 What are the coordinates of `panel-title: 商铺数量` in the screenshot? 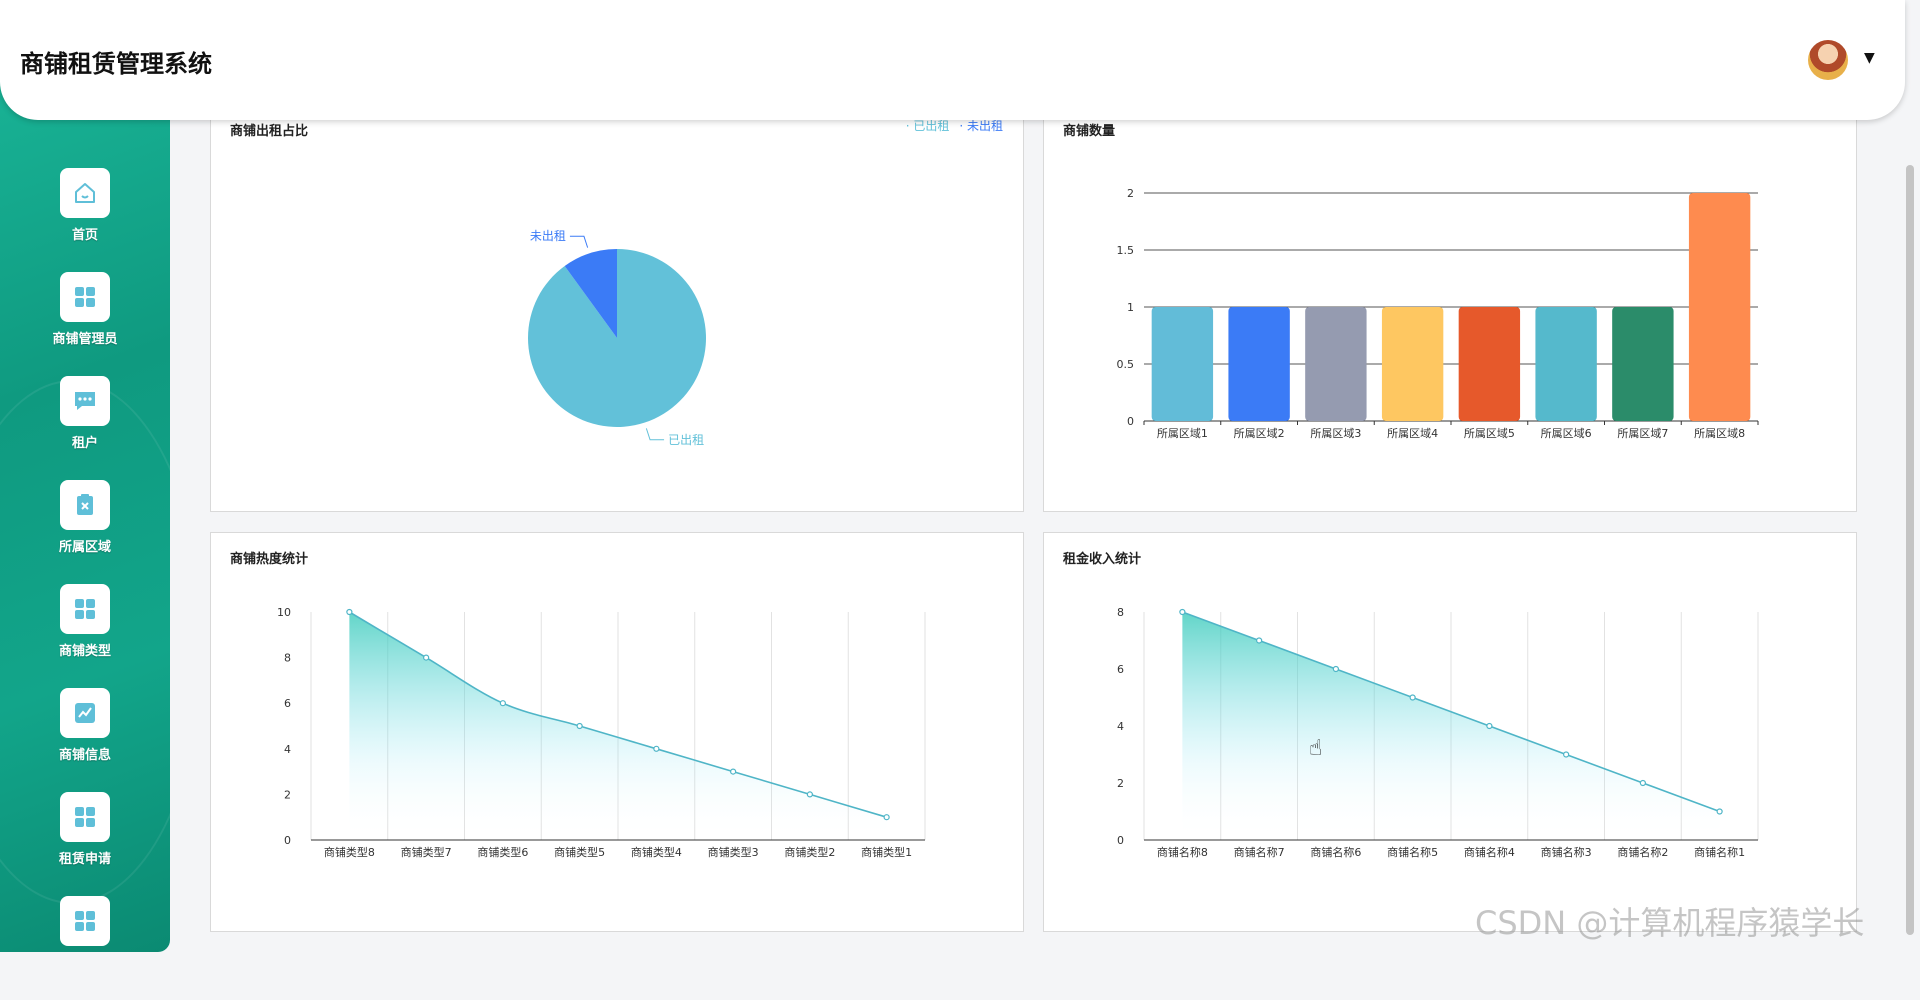 It's located at (1089, 131).